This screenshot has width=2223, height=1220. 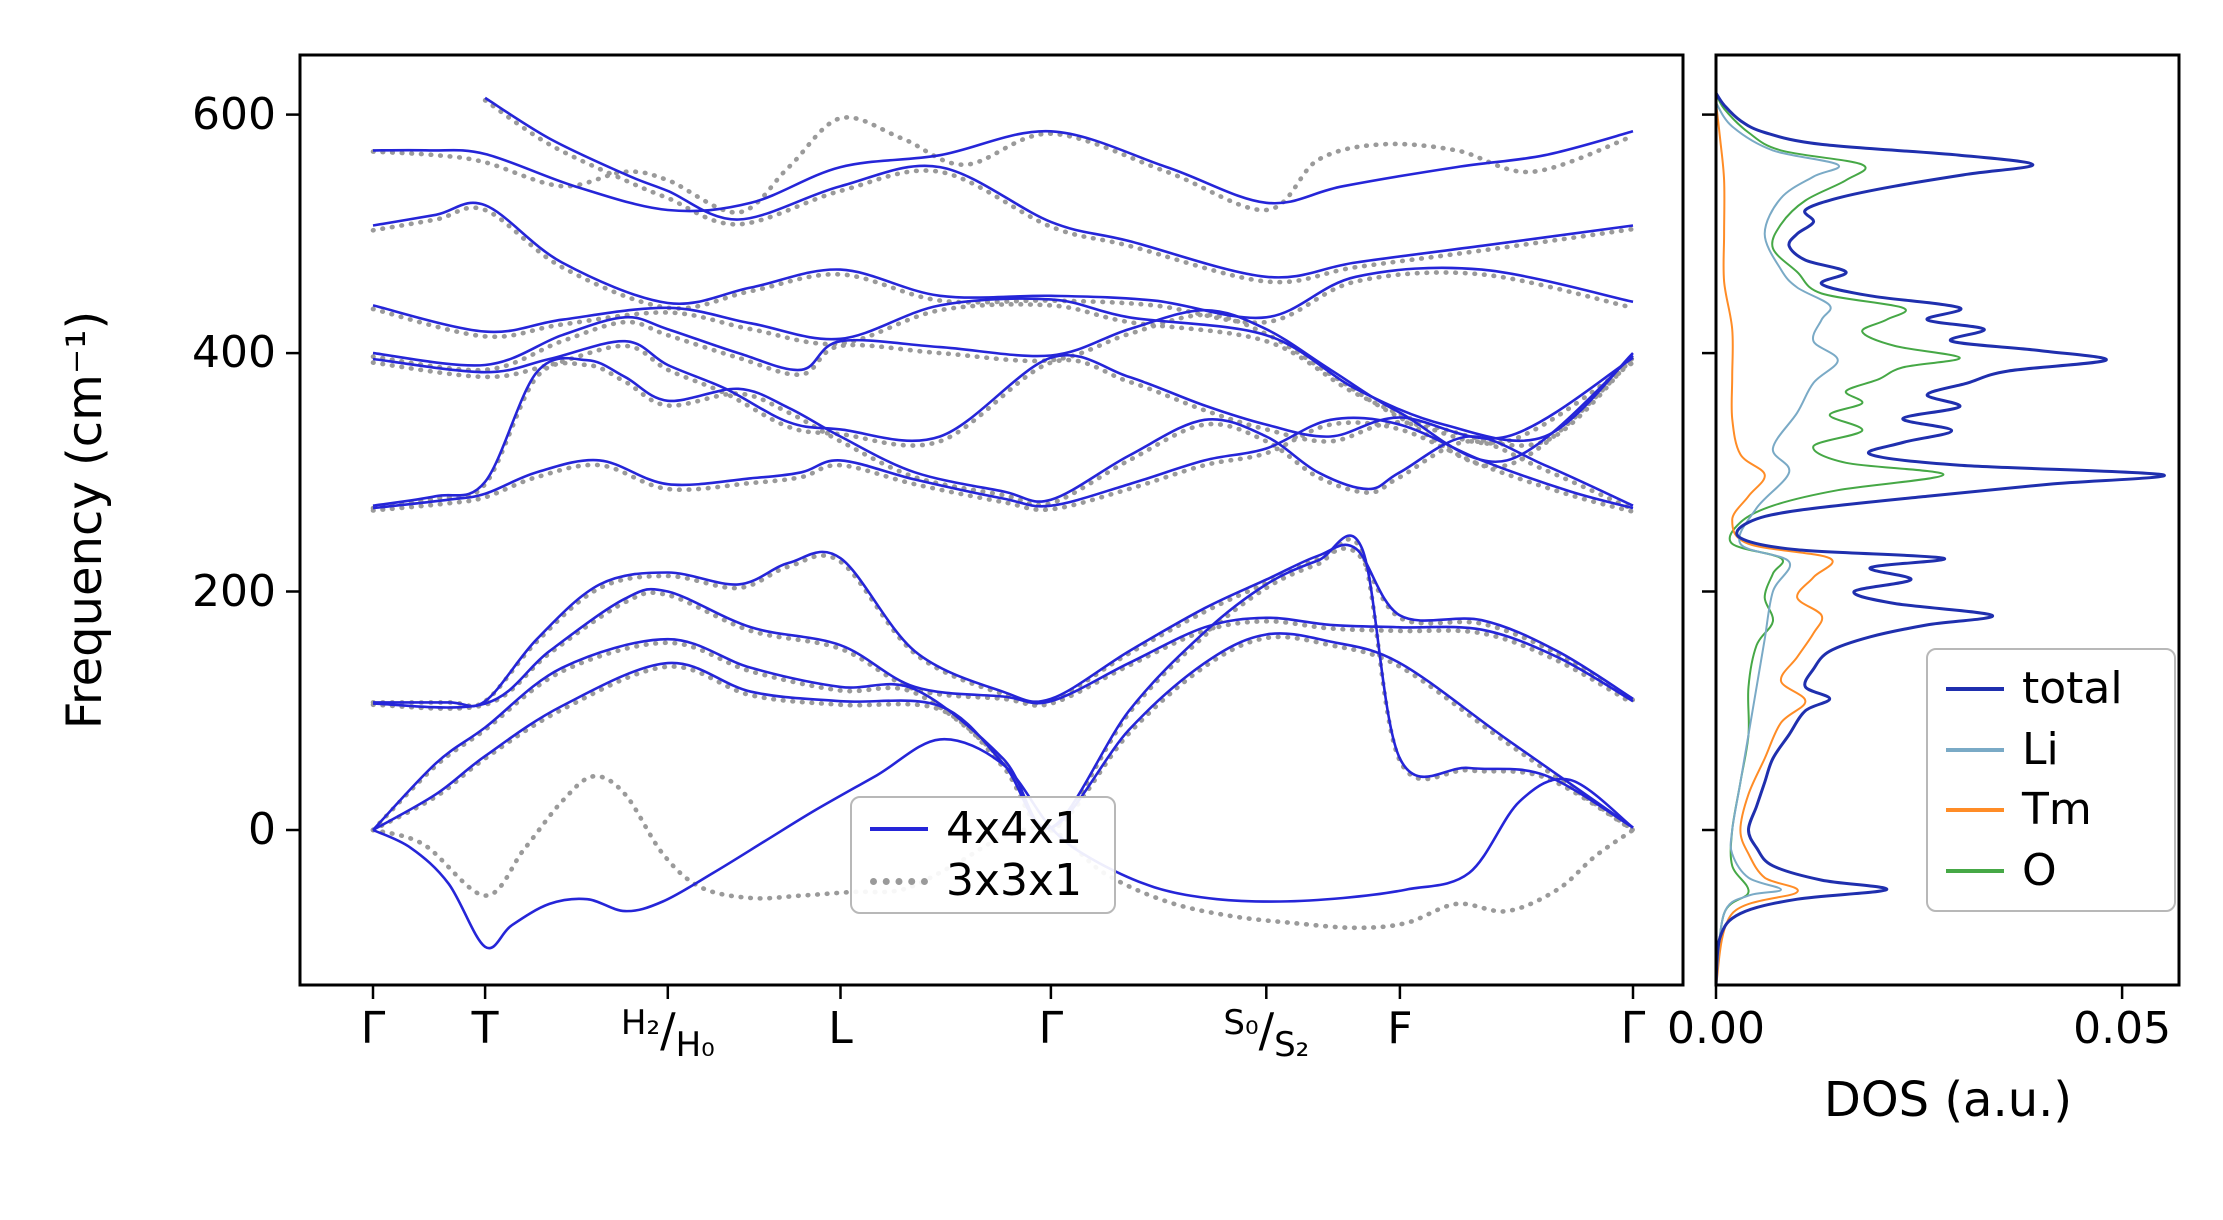 I want to click on y-tick-label-600: 600, so click(x=234, y=114).